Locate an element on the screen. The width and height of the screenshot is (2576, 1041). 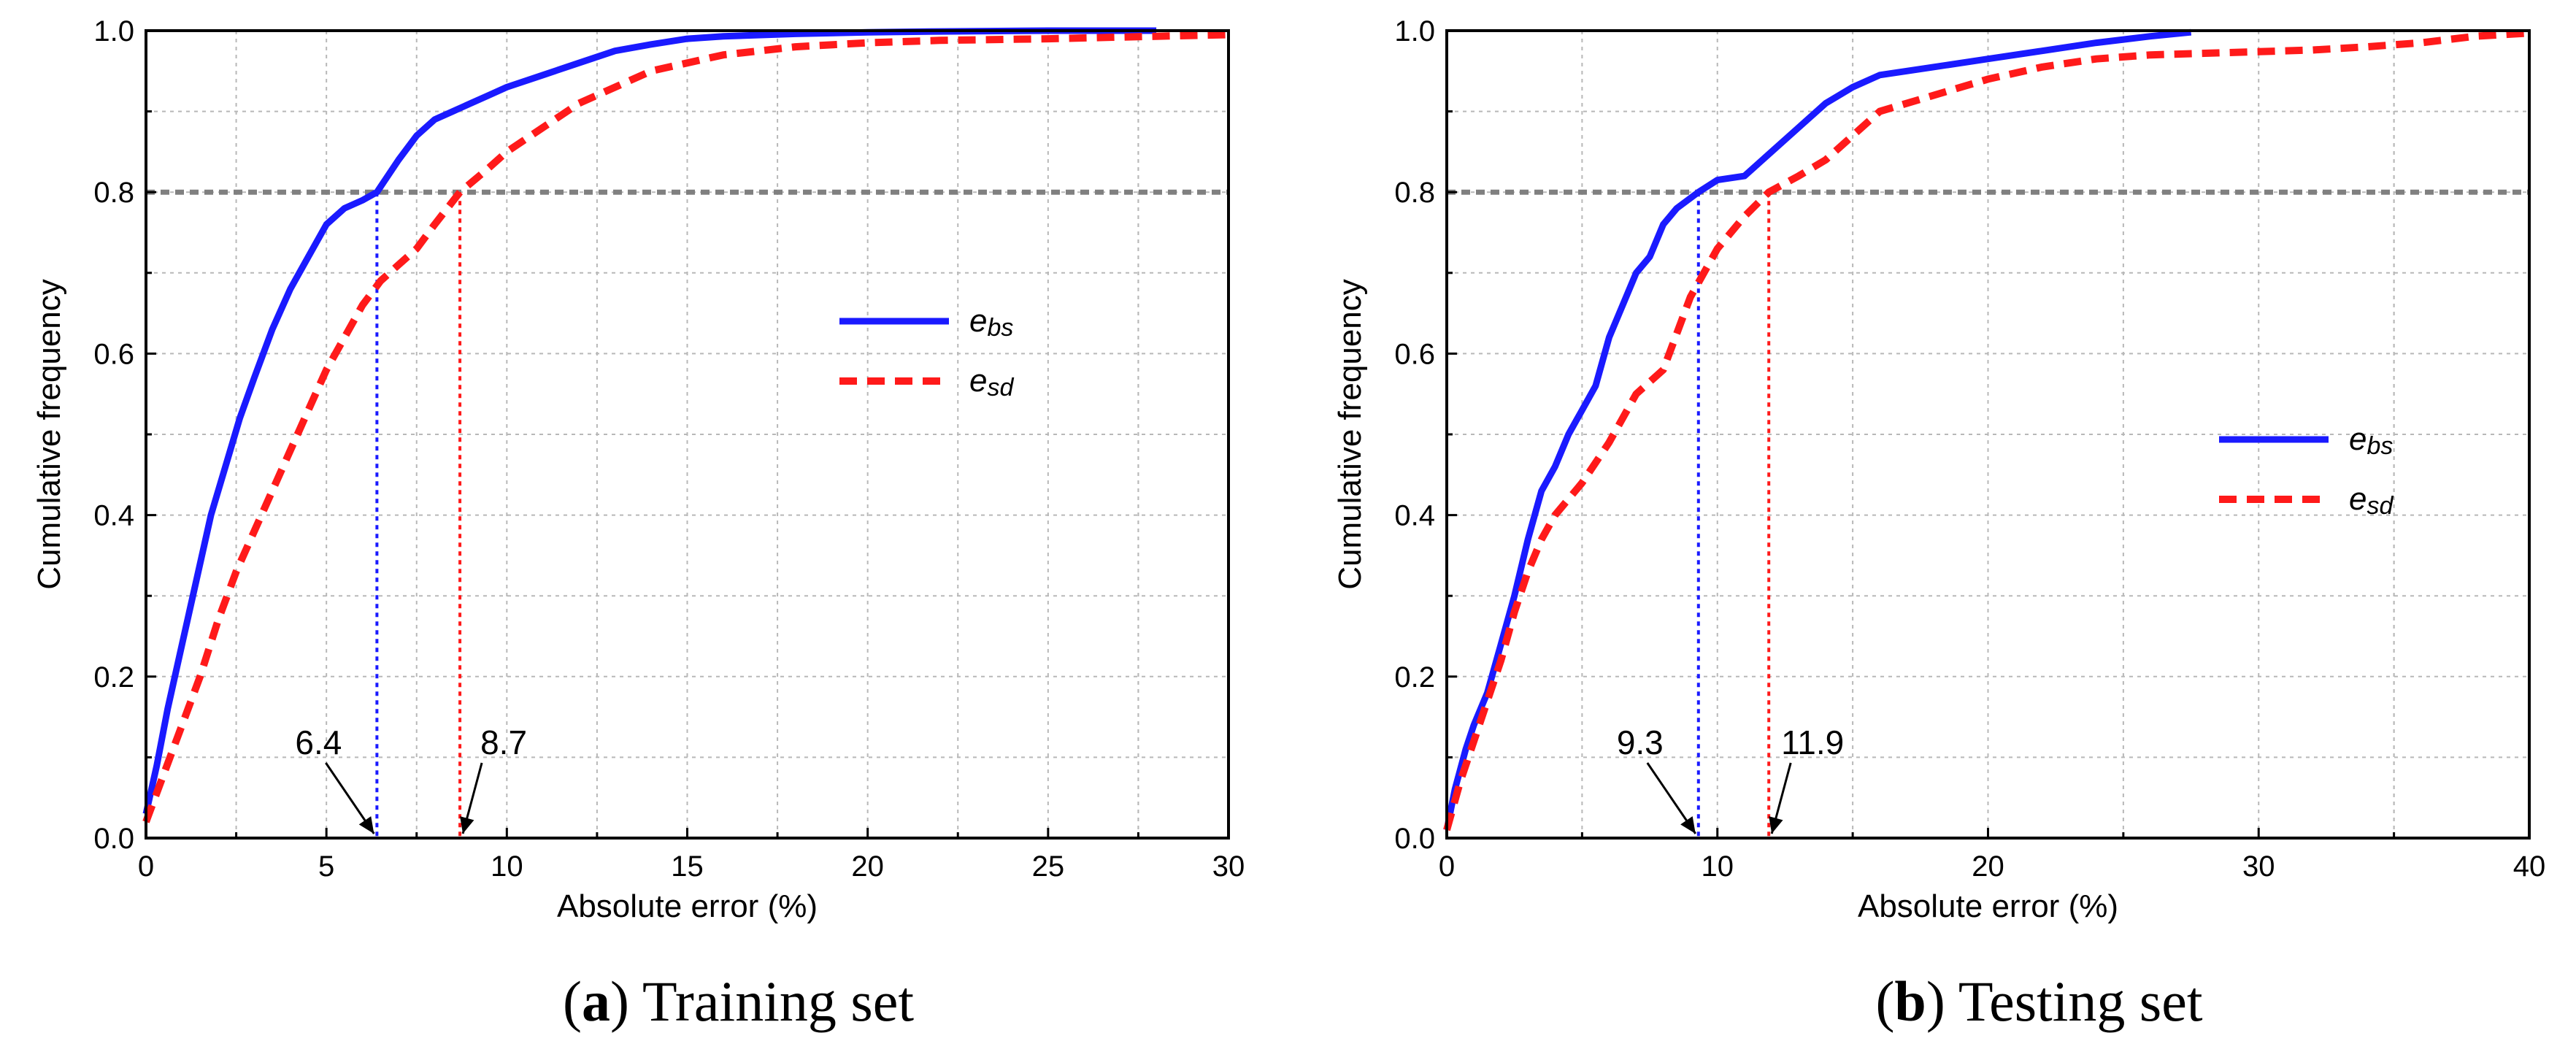
x-tick-label: 5 is located at coordinates (326, 866).